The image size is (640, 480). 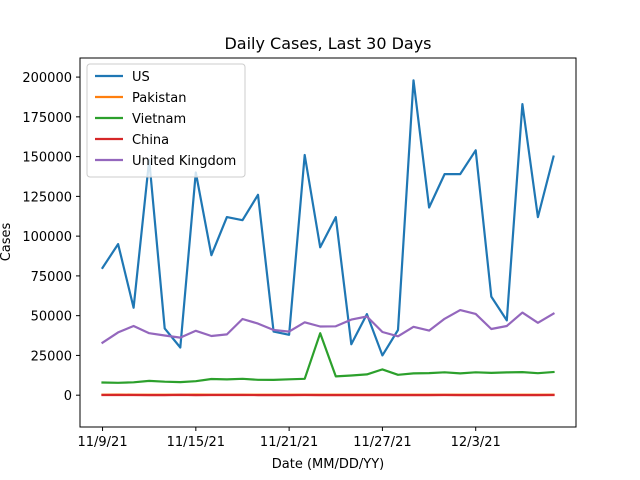 What do you see at coordinates (68, 396) in the screenshot?
I see `y-tick-label: 0` at bounding box center [68, 396].